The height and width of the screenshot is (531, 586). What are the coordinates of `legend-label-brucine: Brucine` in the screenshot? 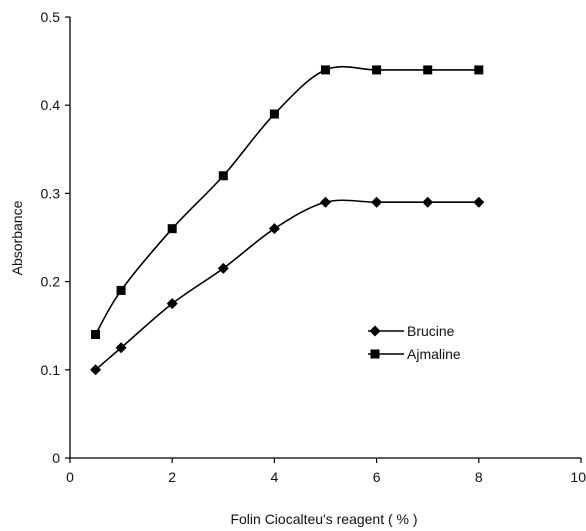 It's located at (431, 331).